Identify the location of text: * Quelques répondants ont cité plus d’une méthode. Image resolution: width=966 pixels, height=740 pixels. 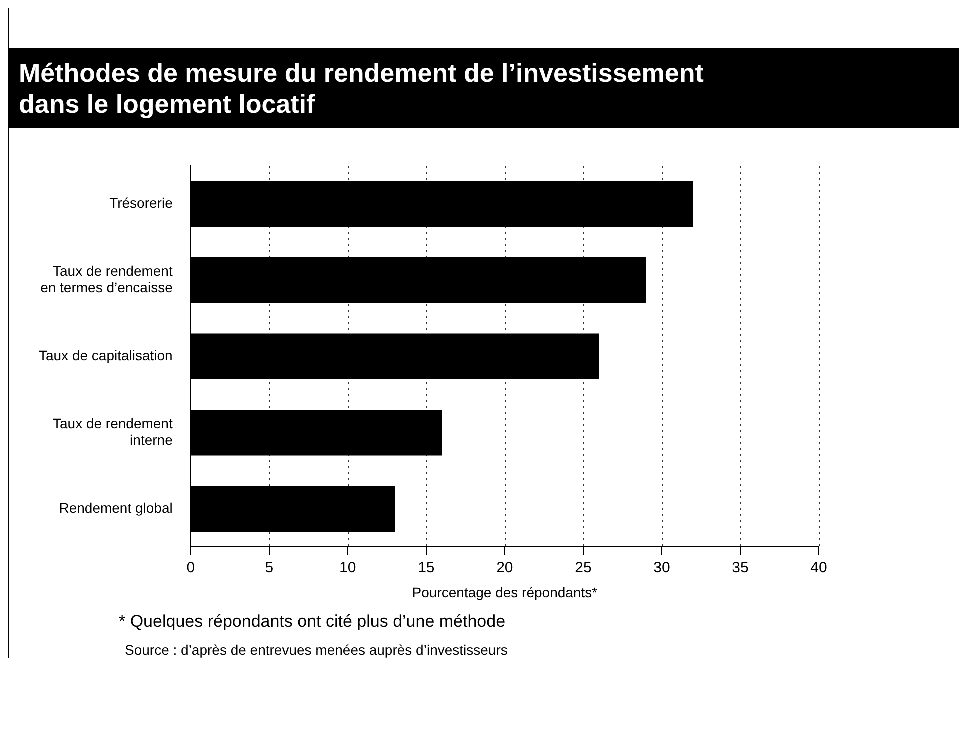
(313, 622).